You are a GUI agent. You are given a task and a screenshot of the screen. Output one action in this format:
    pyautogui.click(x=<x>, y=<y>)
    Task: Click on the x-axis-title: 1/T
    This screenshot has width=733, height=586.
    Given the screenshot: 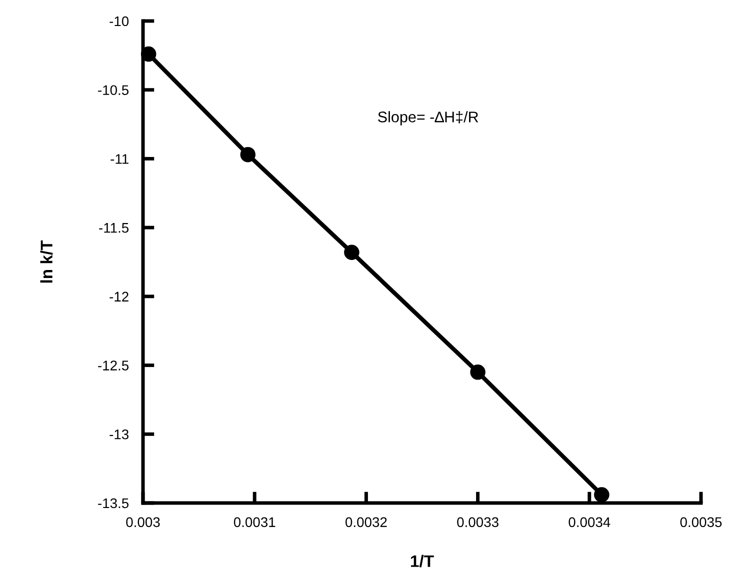 What is the action you would take?
    pyautogui.click(x=422, y=561)
    